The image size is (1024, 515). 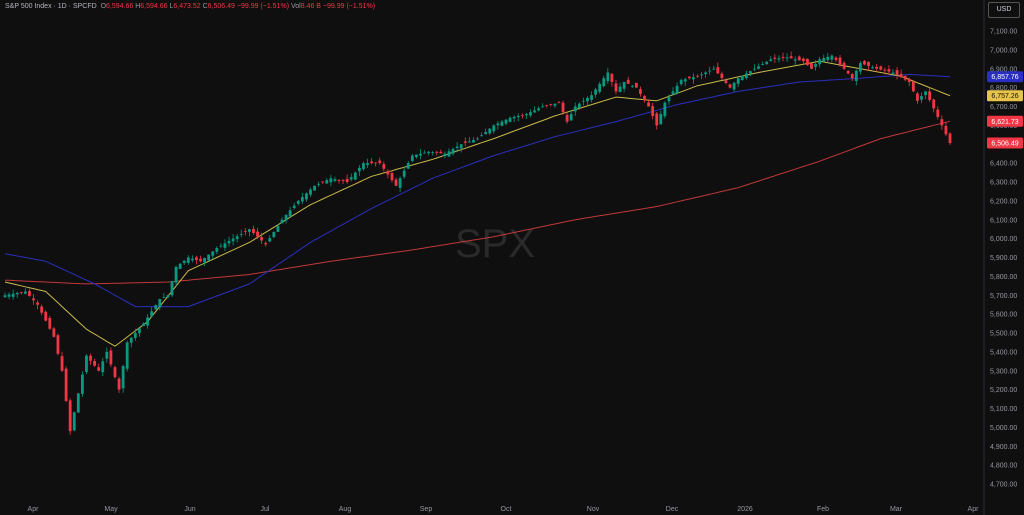 I want to click on time-axis: Apr May Jun Jul Aug Sep Oct Nov Dec 2026 Feb Mar Apr, so click(x=504, y=509).